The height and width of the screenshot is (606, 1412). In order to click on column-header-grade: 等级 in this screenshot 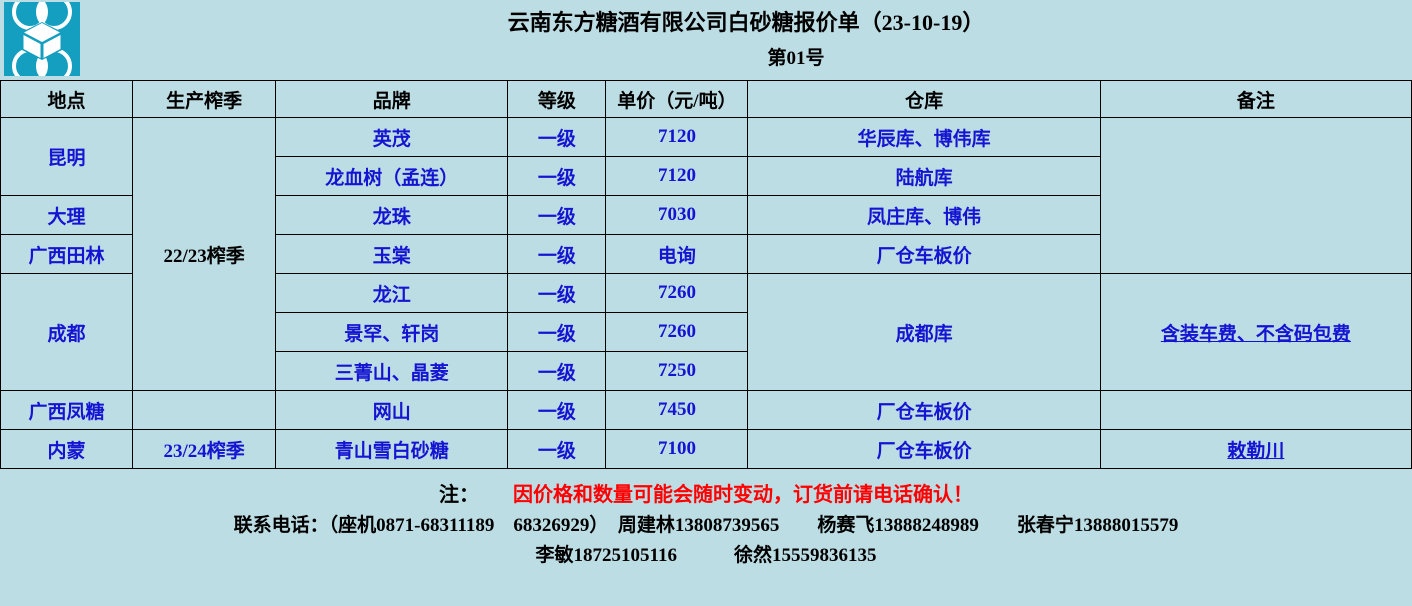, I will do `click(557, 99)`.